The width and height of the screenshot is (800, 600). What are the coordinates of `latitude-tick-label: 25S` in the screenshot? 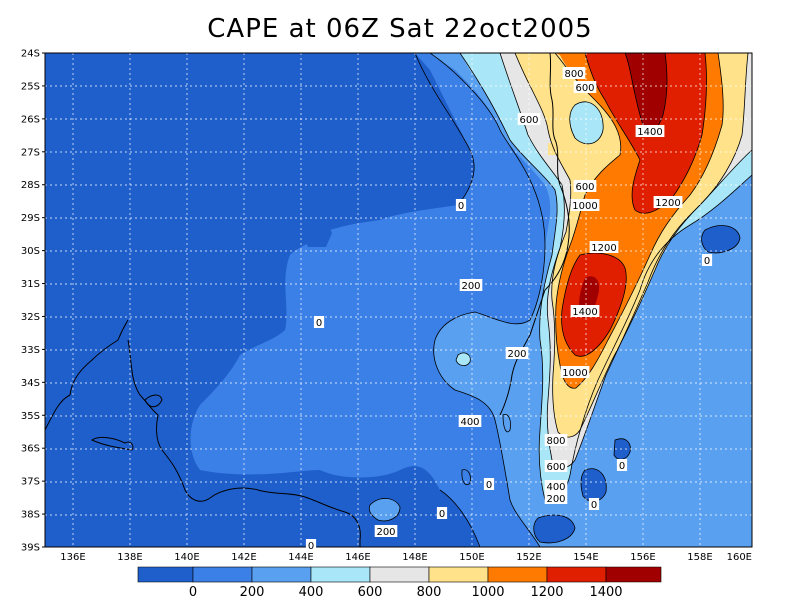 It's located at (30, 86).